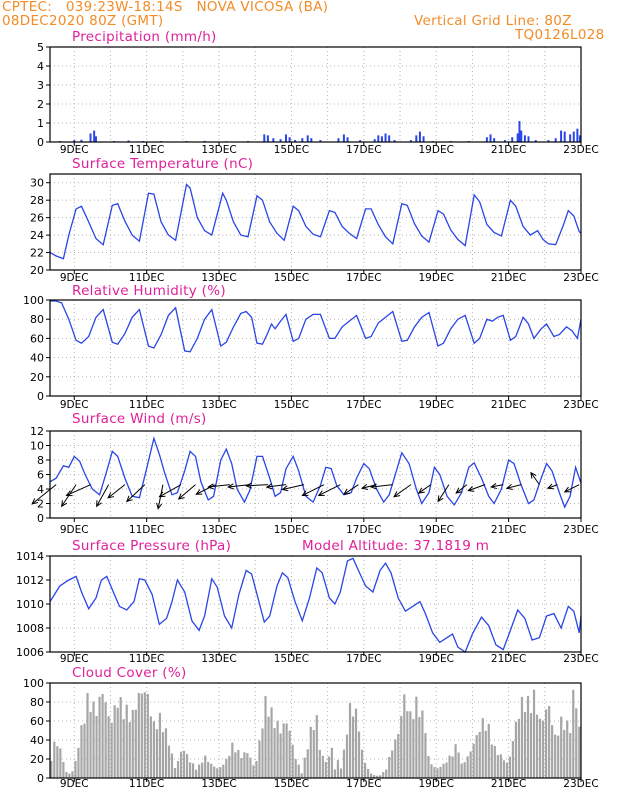 This screenshot has width=618, height=800. What do you see at coordinates (436, 659) in the screenshot?
I see `x-tick-label: 19DEC` at bounding box center [436, 659].